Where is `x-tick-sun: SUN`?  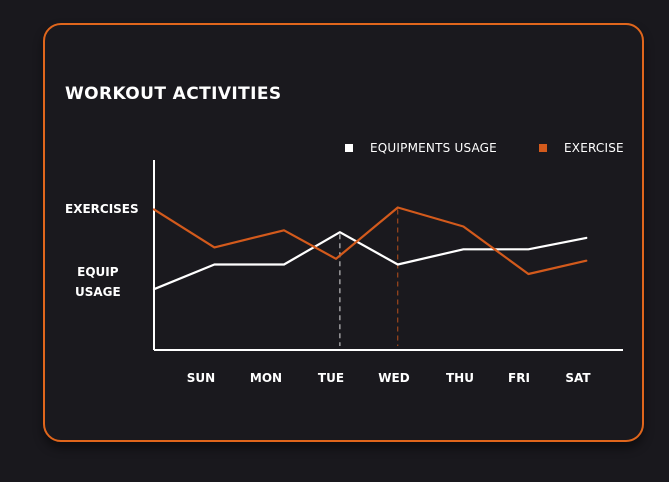 x-tick-sun: SUN is located at coordinates (201, 378).